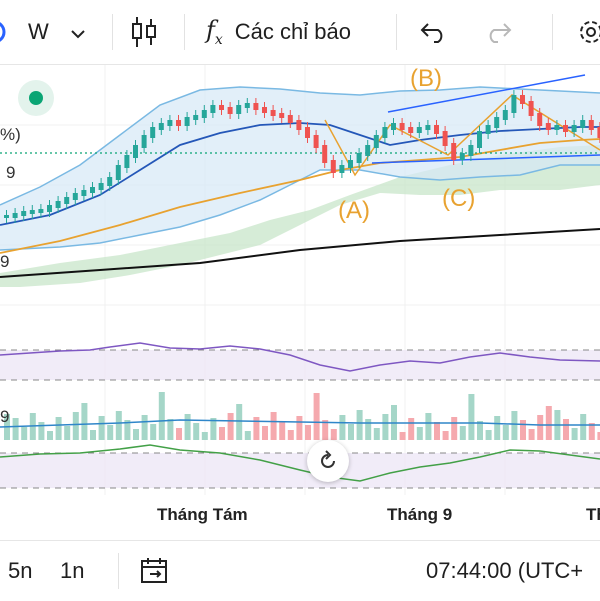 The height and width of the screenshot is (601, 600). Describe the element at coordinates (588, 32) in the screenshot. I see `gear-icon` at that location.